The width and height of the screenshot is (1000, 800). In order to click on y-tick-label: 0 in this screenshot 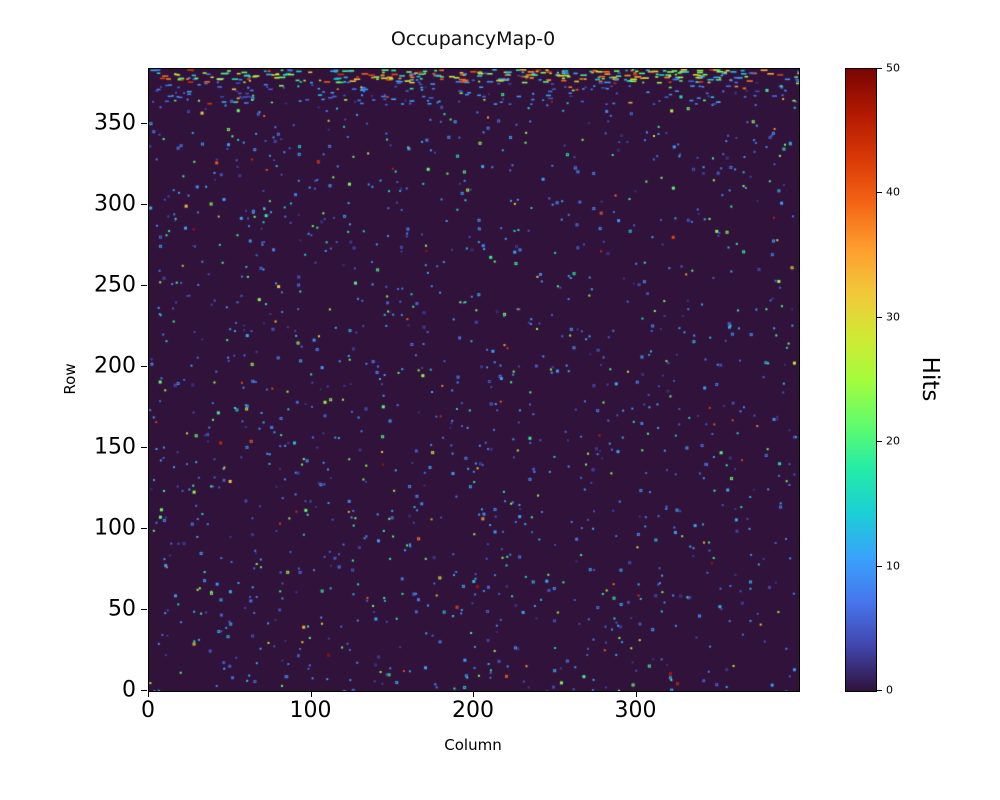, I will do `click(129, 690)`.